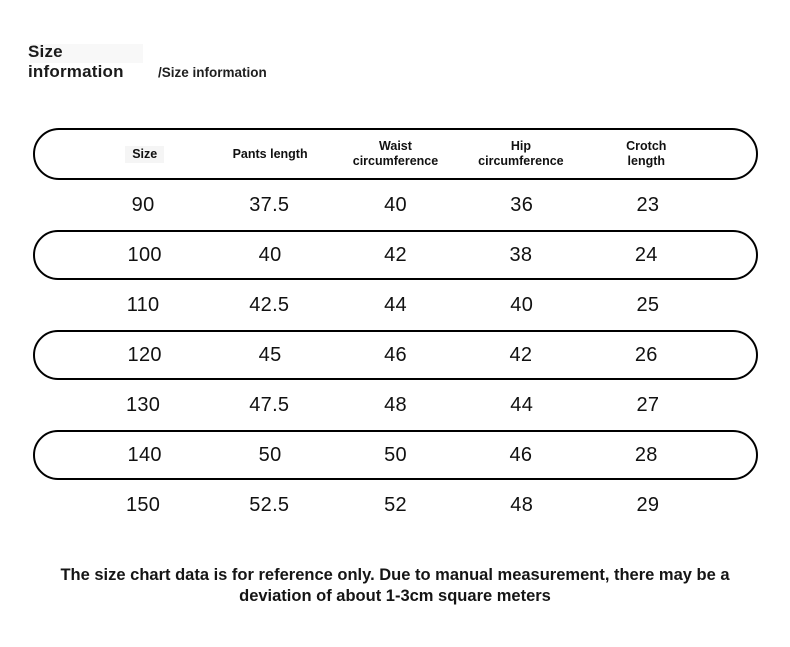  I want to click on table-cell: 130, so click(143, 404).